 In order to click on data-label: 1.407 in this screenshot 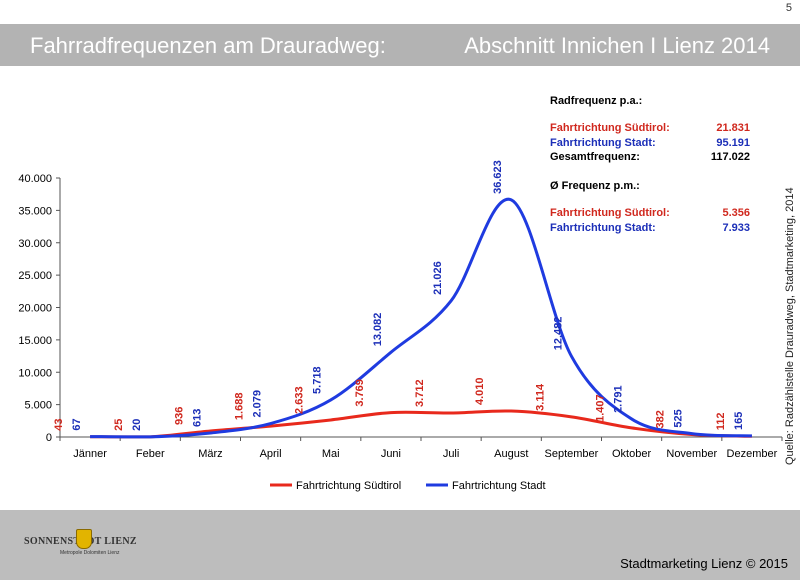, I will do `click(601, 408)`.